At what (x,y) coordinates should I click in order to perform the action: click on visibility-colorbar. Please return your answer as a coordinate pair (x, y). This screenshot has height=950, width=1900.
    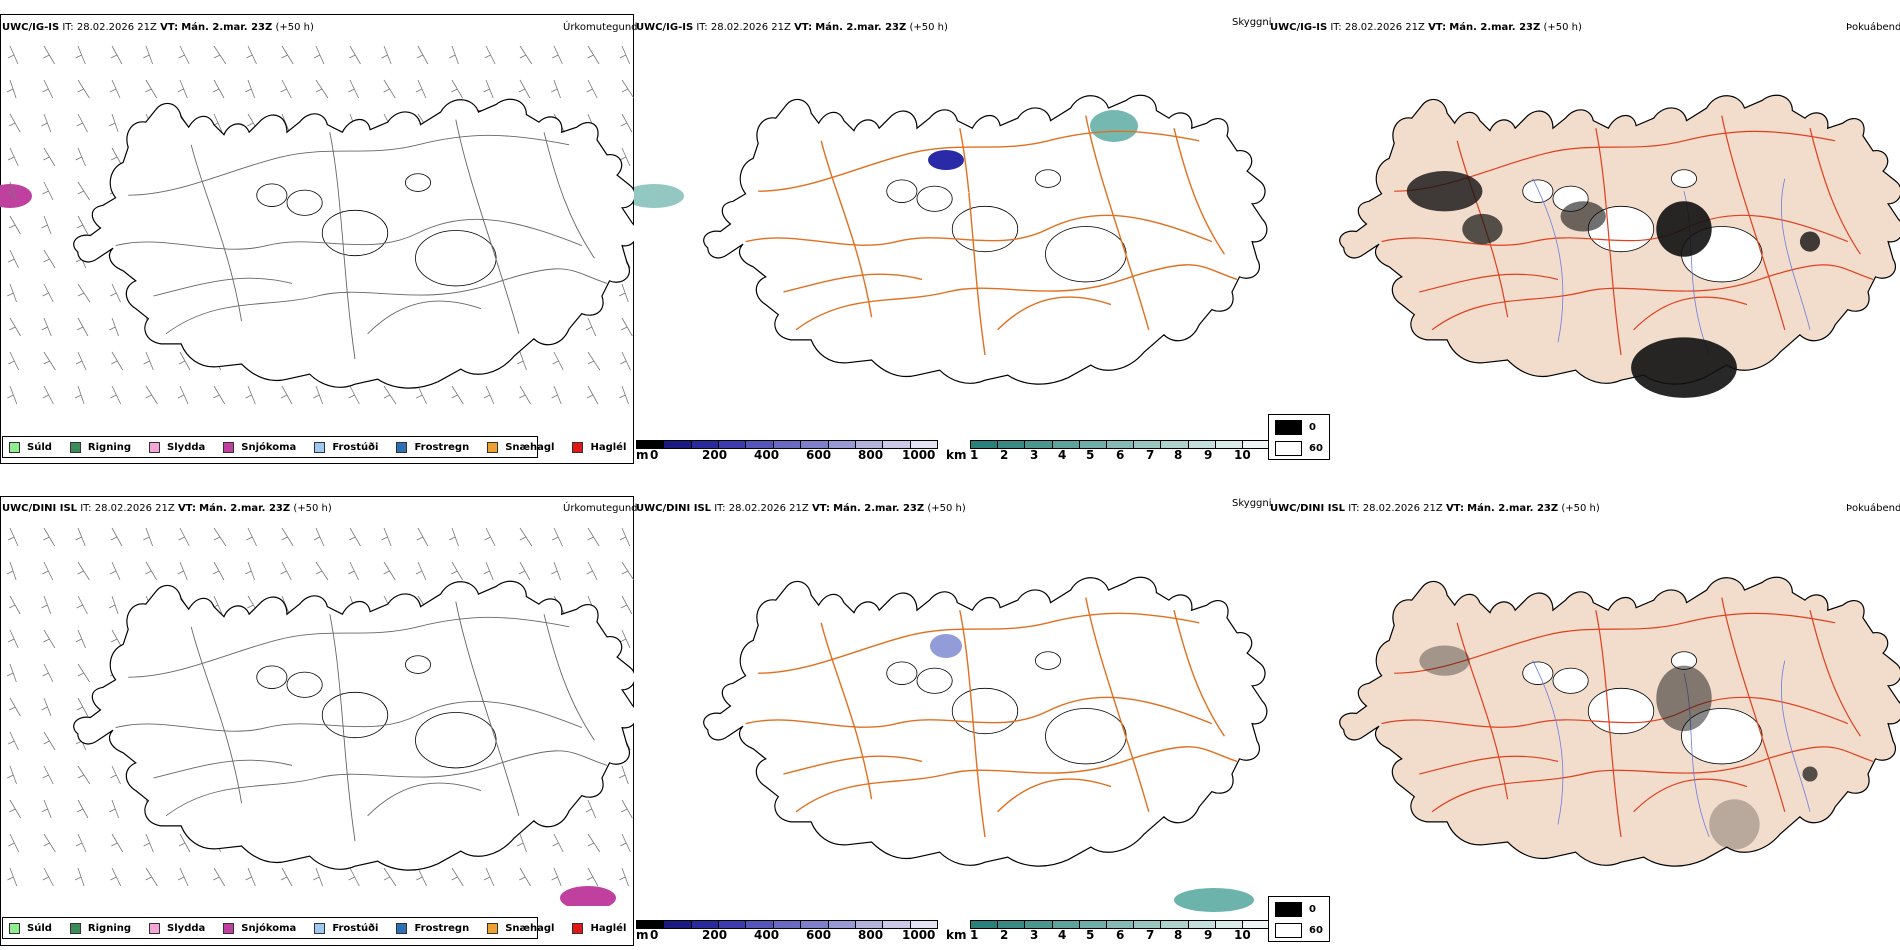
    Looking at the image, I should click on (1120, 444).